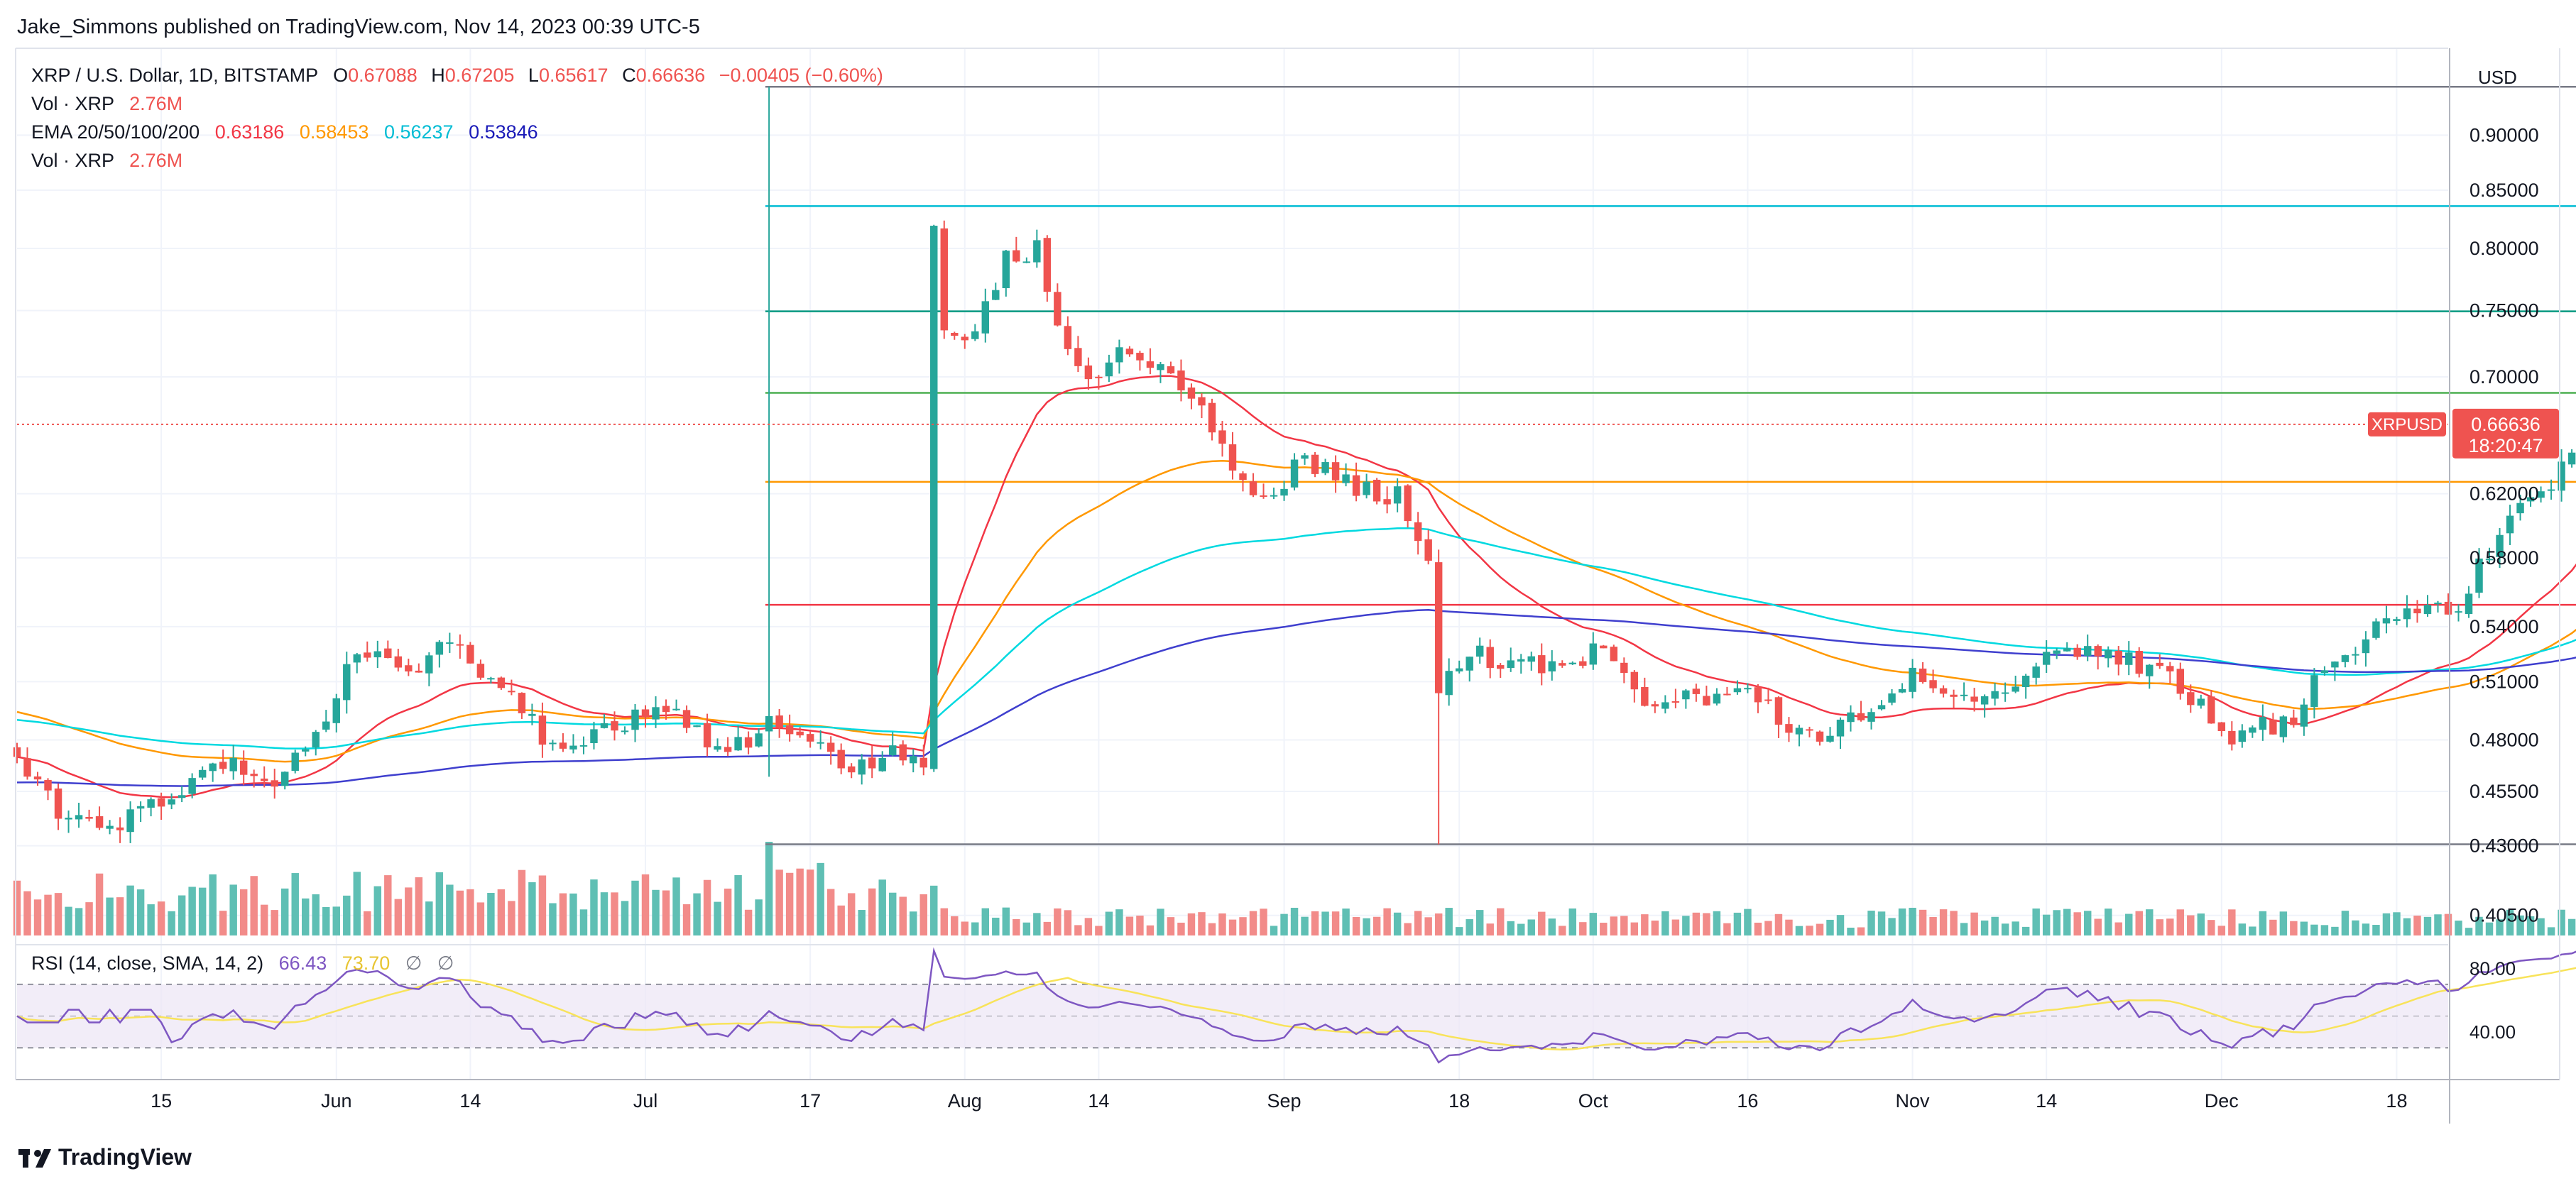  I want to click on tradingview-logo: TradingView, so click(105, 1157).